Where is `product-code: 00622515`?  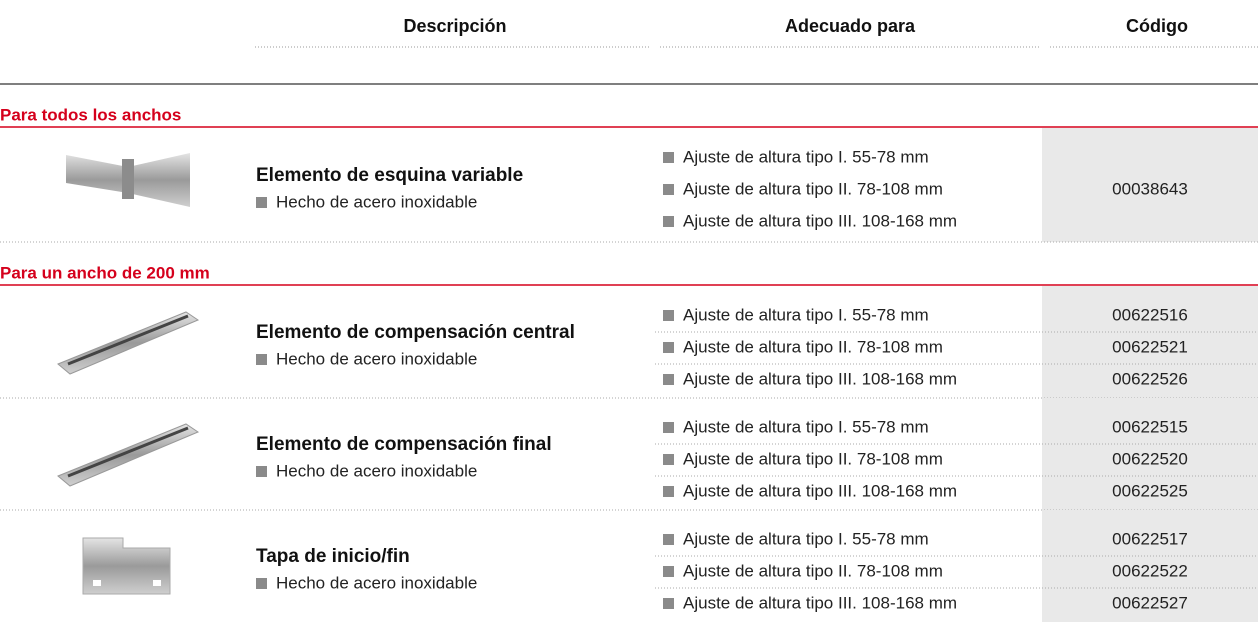 product-code: 00622515 is located at coordinates (1150, 426).